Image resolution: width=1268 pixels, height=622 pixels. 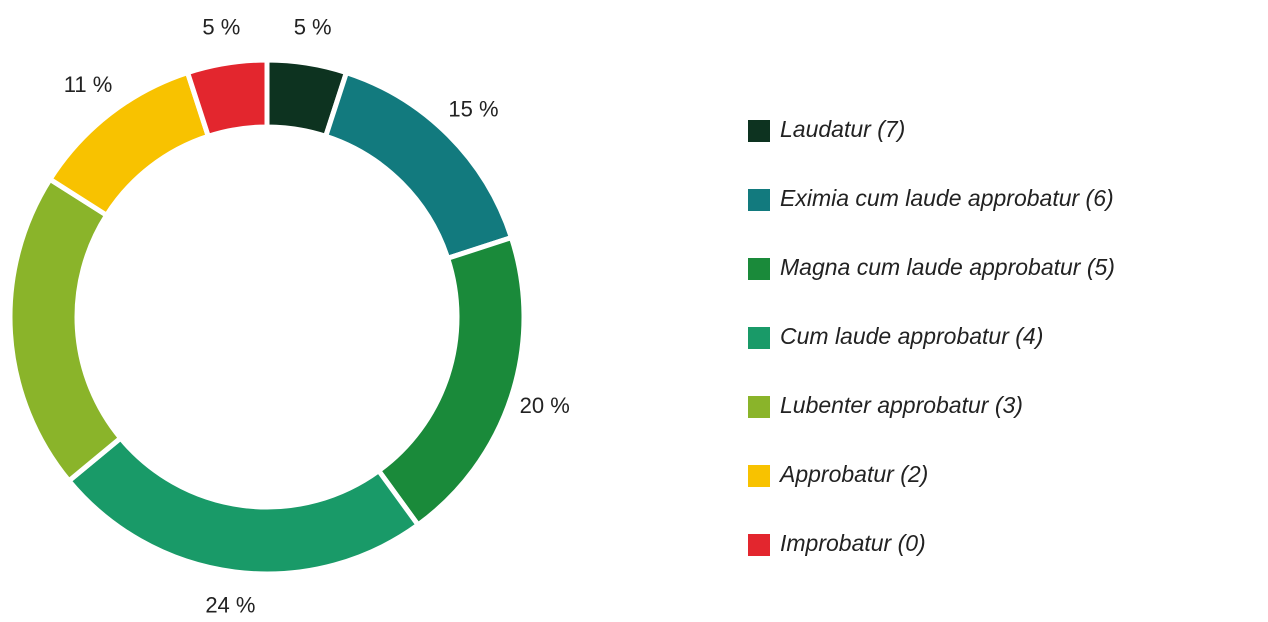 What do you see at coordinates (473, 108) in the screenshot?
I see `data-label: 15 %` at bounding box center [473, 108].